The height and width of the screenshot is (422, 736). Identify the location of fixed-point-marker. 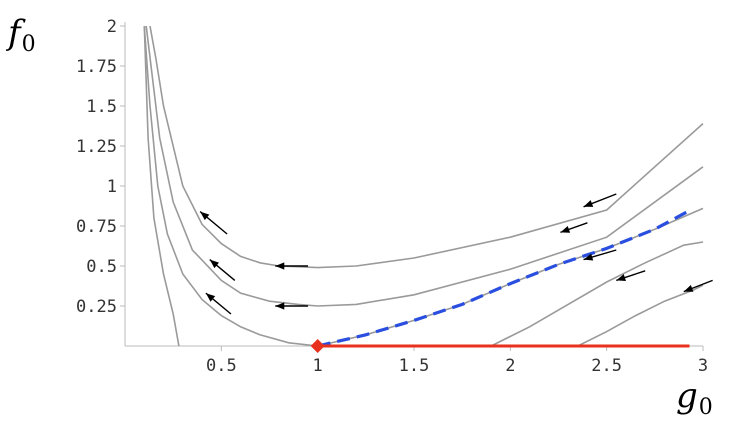
(317, 346).